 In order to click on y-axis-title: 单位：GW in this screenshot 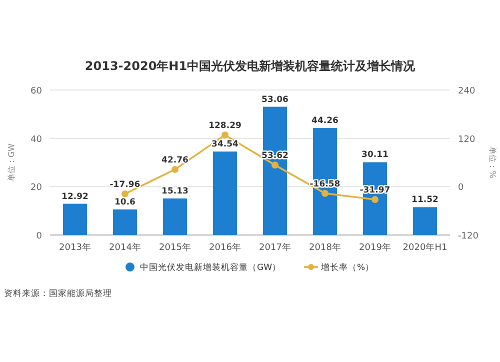, I will do `click(11, 162)`.